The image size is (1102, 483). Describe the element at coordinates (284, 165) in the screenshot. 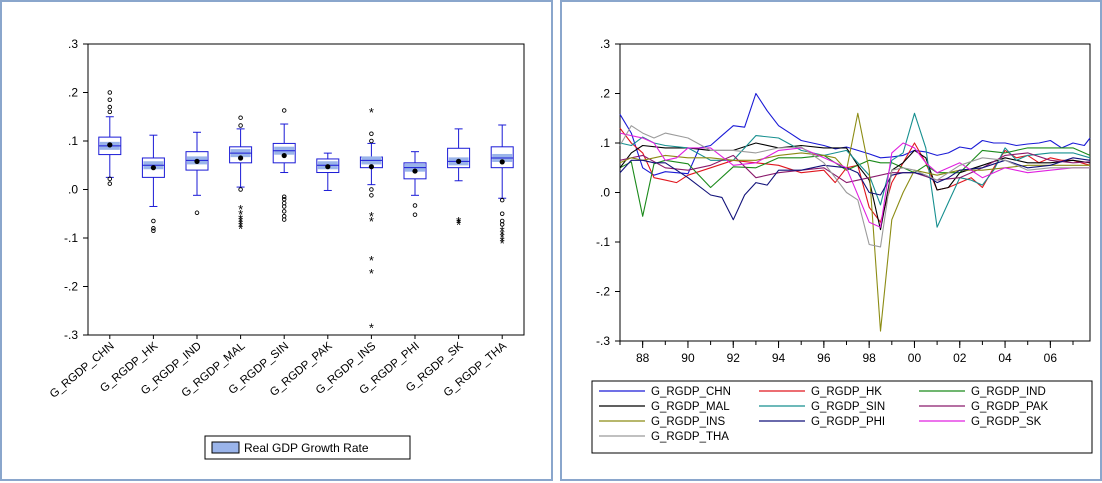

I see `box-g-rgdp-sin` at that location.